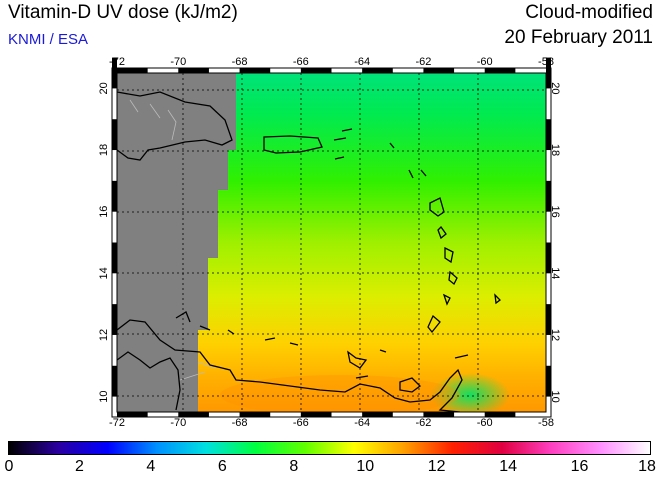  What do you see at coordinates (222, 466) in the screenshot?
I see `colorbar-tick-label: 6` at bounding box center [222, 466].